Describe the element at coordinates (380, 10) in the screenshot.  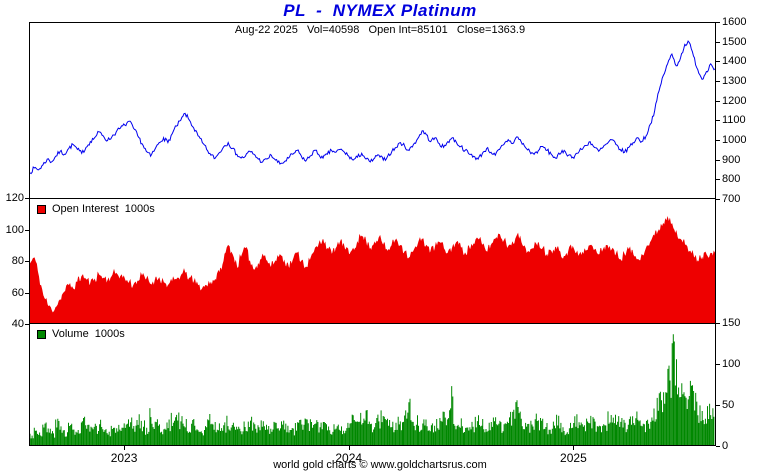
I see `chart-title: PL - NYMEX Platinum` at that location.